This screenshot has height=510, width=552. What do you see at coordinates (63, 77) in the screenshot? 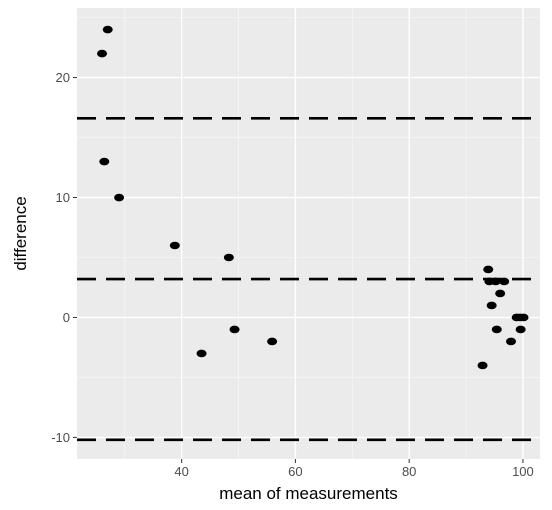
I see `y-tick-label: 20` at bounding box center [63, 77].